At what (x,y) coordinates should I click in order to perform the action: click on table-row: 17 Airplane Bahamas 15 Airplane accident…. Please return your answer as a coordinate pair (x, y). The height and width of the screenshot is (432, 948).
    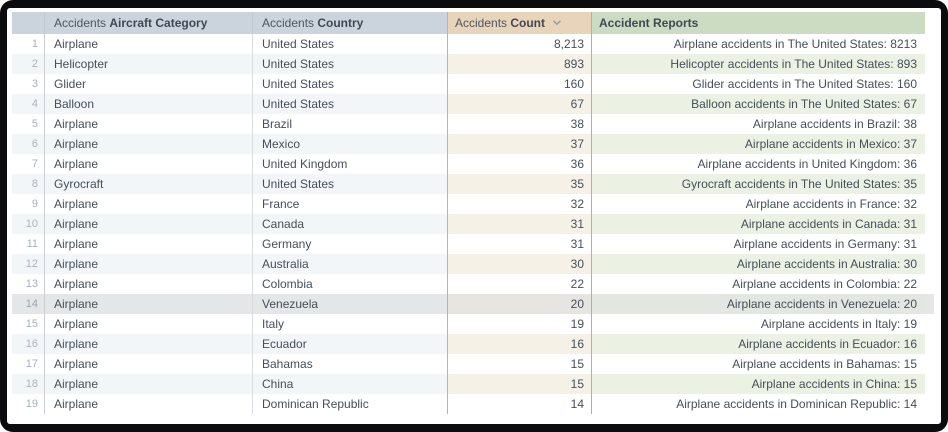
    Looking at the image, I should click on (473, 364).